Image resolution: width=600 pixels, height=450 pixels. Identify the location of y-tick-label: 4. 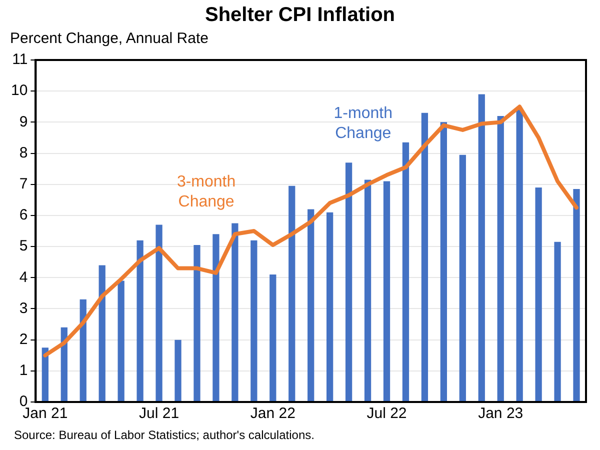
(23, 277).